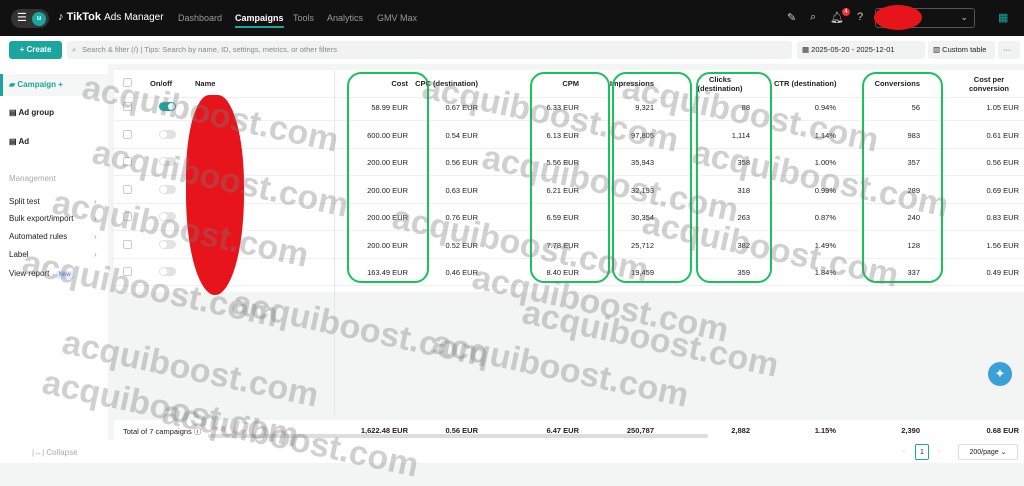 This screenshot has width=1024, height=486. What do you see at coordinates (720, 84) in the screenshot?
I see `column-header-clicks: Clicks (destination)` at bounding box center [720, 84].